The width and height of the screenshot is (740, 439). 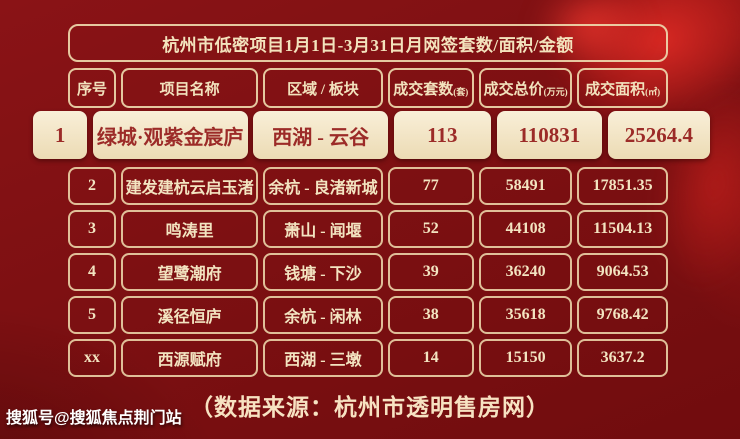 What do you see at coordinates (92, 229) in the screenshot?
I see `rank-cell: 3` at bounding box center [92, 229].